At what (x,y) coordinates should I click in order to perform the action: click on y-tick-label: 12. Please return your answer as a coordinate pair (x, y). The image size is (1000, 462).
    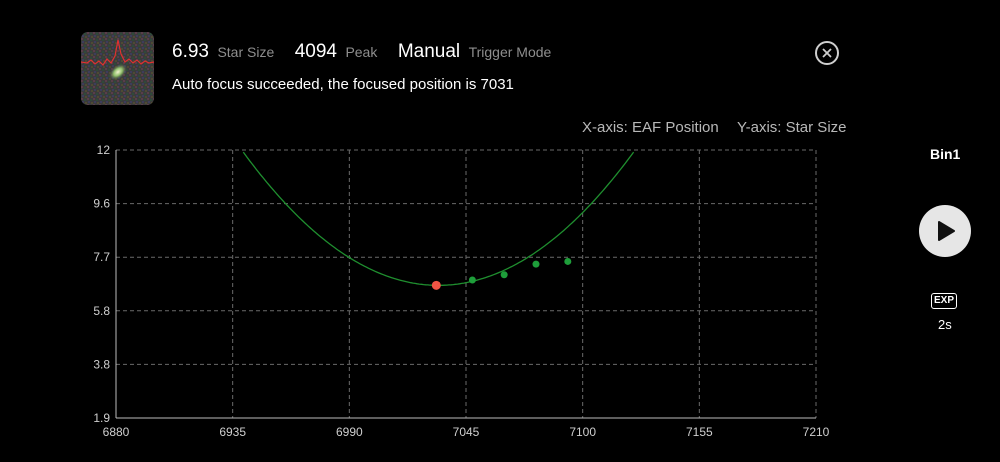
    Looking at the image, I should click on (104, 150).